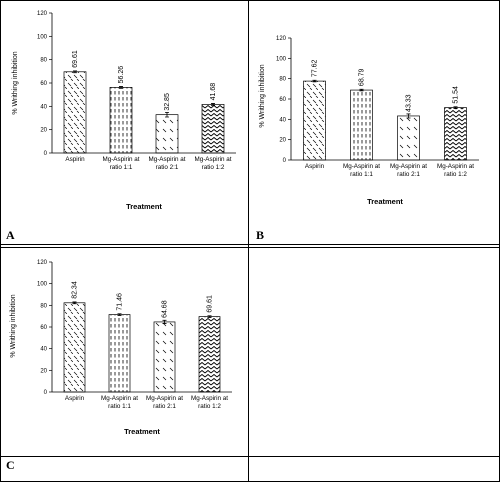 The height and width of the screenshot is (482, 500). Describe the element at coordinates (248, 241) in the screenshot. I see `table-border-center` at that location.